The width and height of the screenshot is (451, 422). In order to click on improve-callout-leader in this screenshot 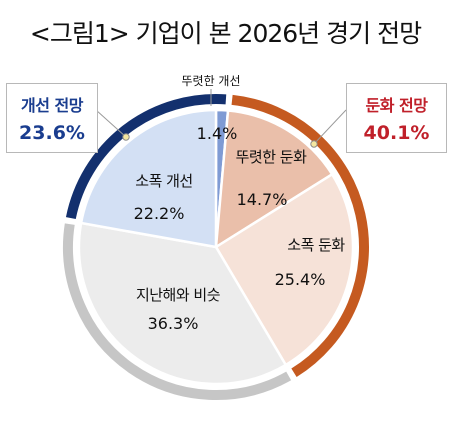, I will do `click(111, 123)`.